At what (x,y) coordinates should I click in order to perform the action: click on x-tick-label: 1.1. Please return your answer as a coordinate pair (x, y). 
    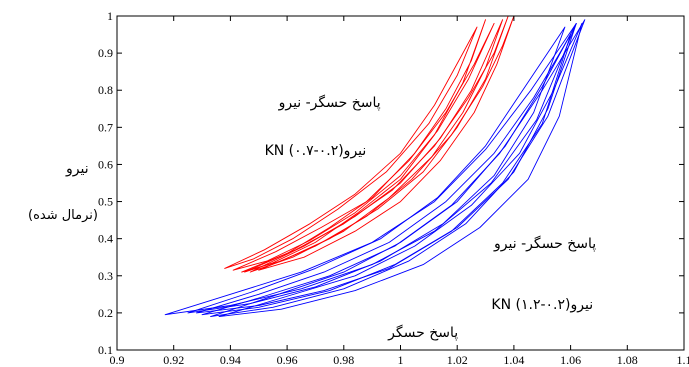
    Looking at the image, I should click on (683, 360).